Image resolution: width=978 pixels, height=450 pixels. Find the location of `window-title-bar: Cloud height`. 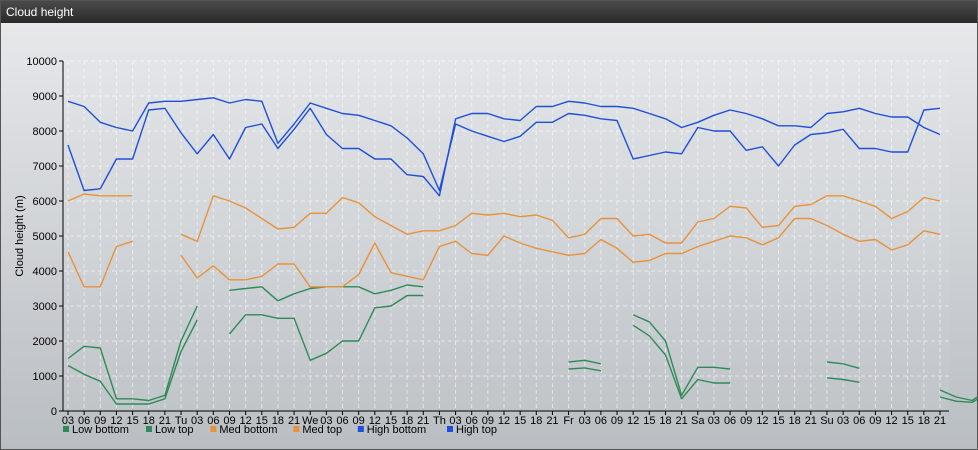

window-title-bar: Cloud height is located at coordinates (489, 12).